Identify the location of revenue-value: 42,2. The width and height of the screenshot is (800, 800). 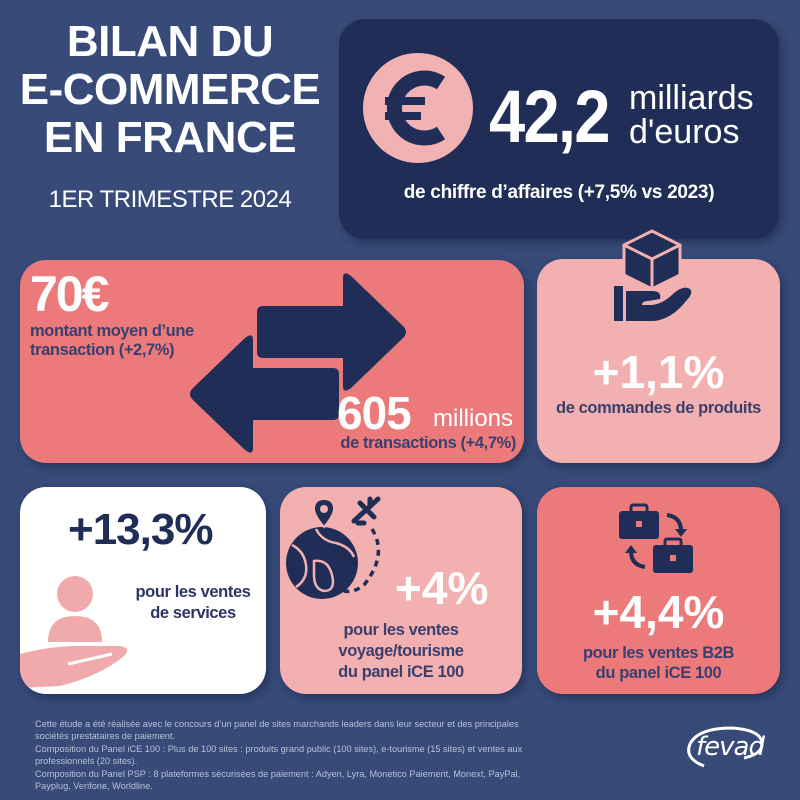
(549, 116).